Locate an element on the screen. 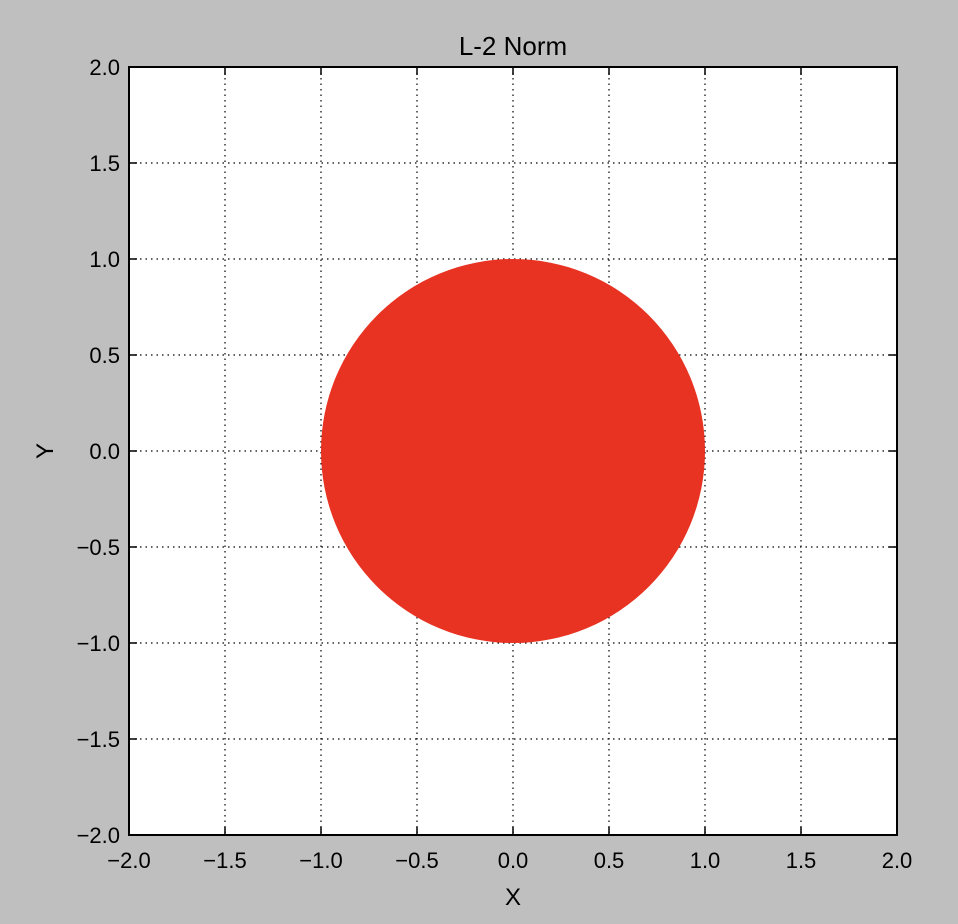  y-tick-label: 0.5 is located at coordinates (104, 355).